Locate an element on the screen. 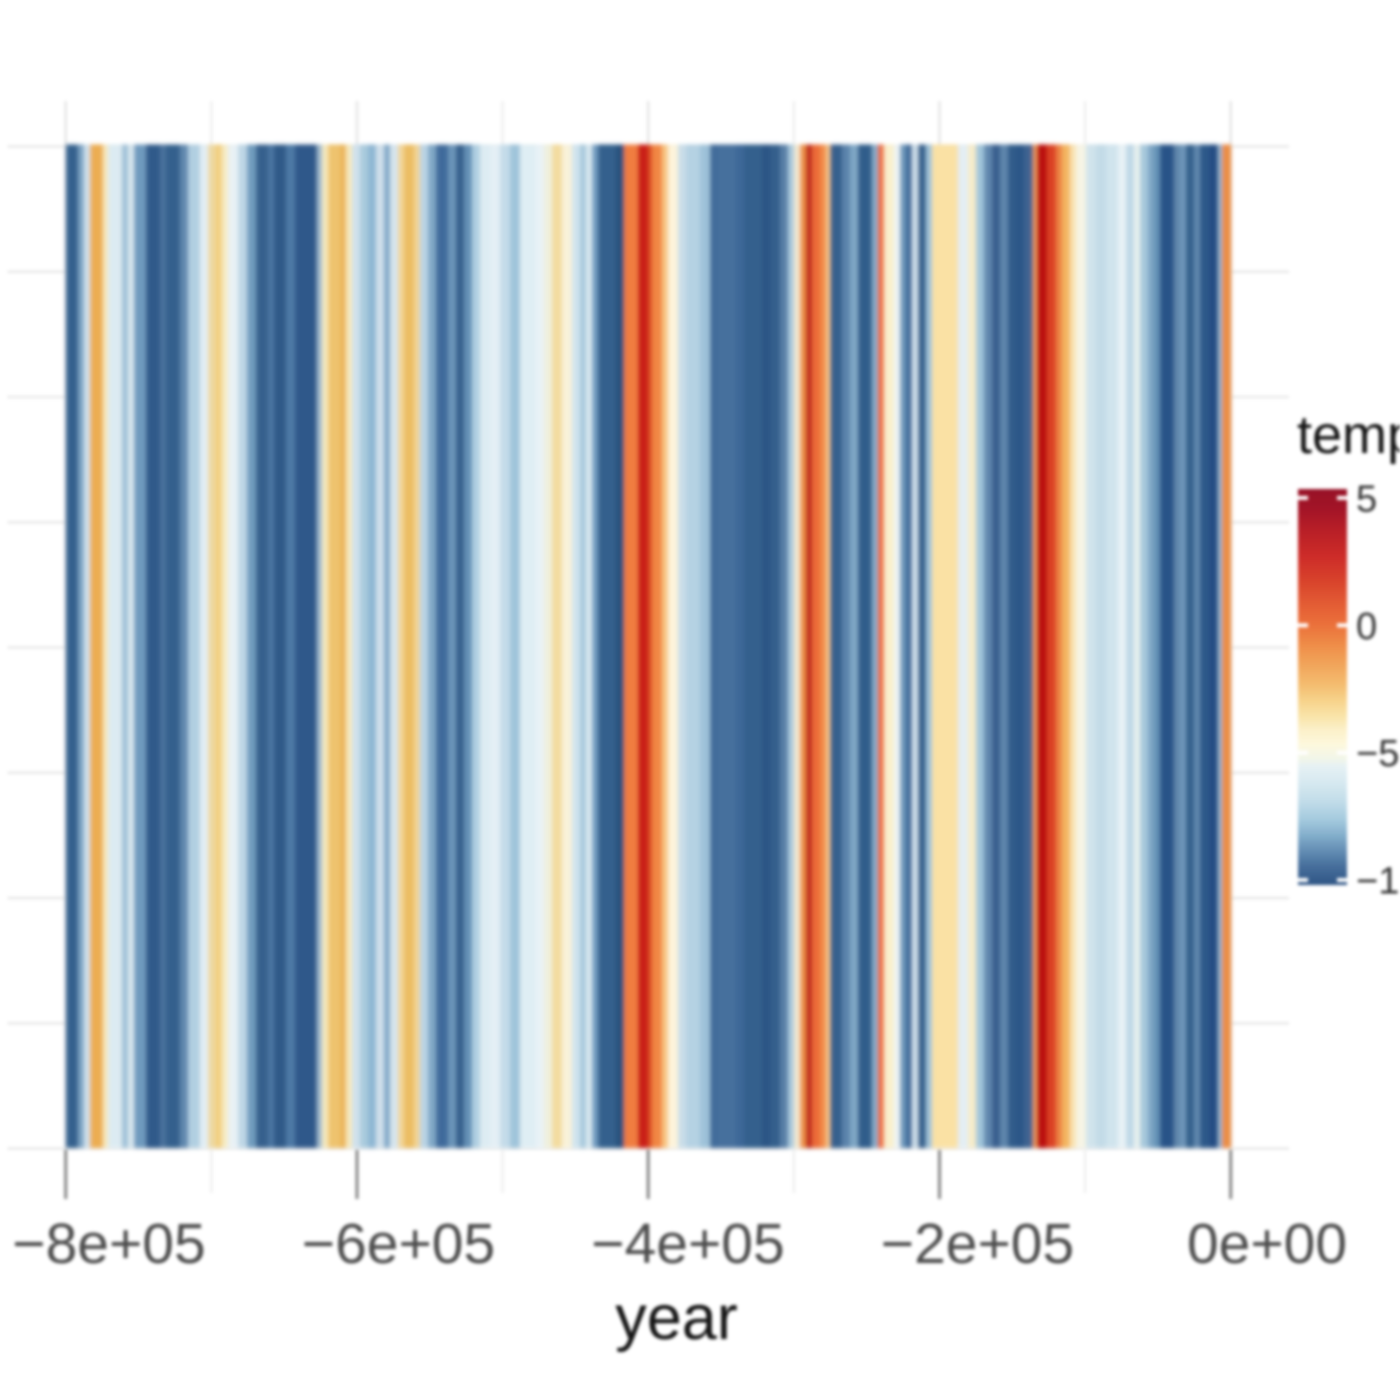 Image resolution: width=1400 pixels, height=1400 pixels. svg-text: 5 is located at coordinates (1366, 499).